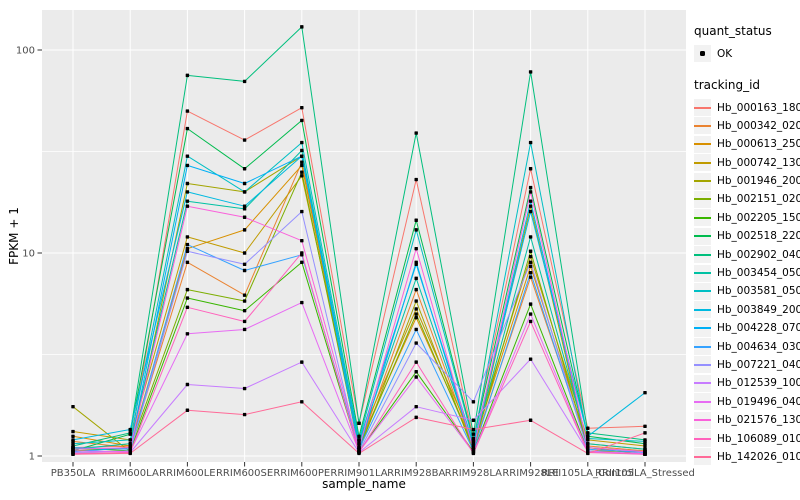  I want to click on x-tick-label: RRIM901LA, so click(358, 473).